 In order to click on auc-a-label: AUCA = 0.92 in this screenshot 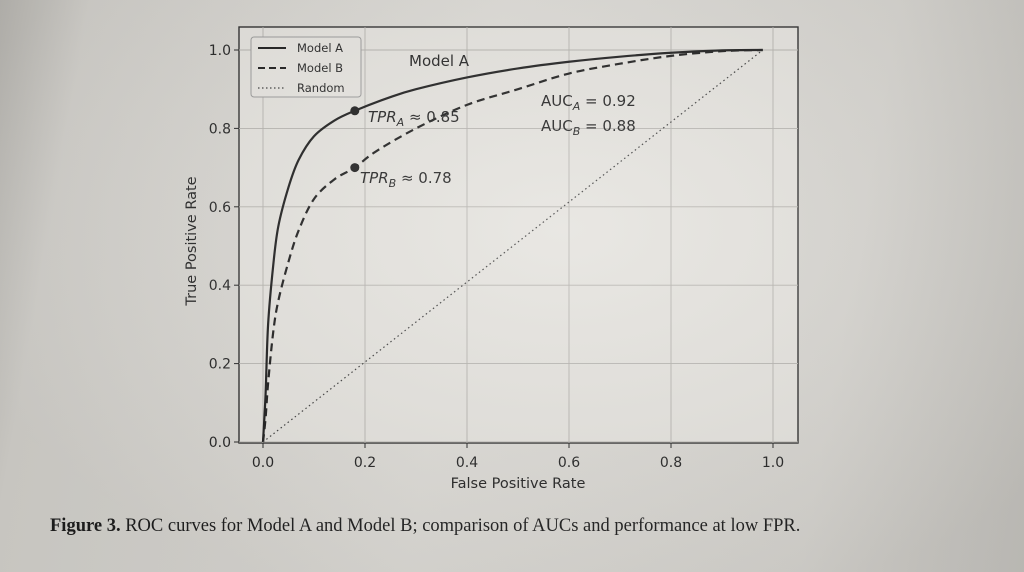, I will do `click(588, 102)`.